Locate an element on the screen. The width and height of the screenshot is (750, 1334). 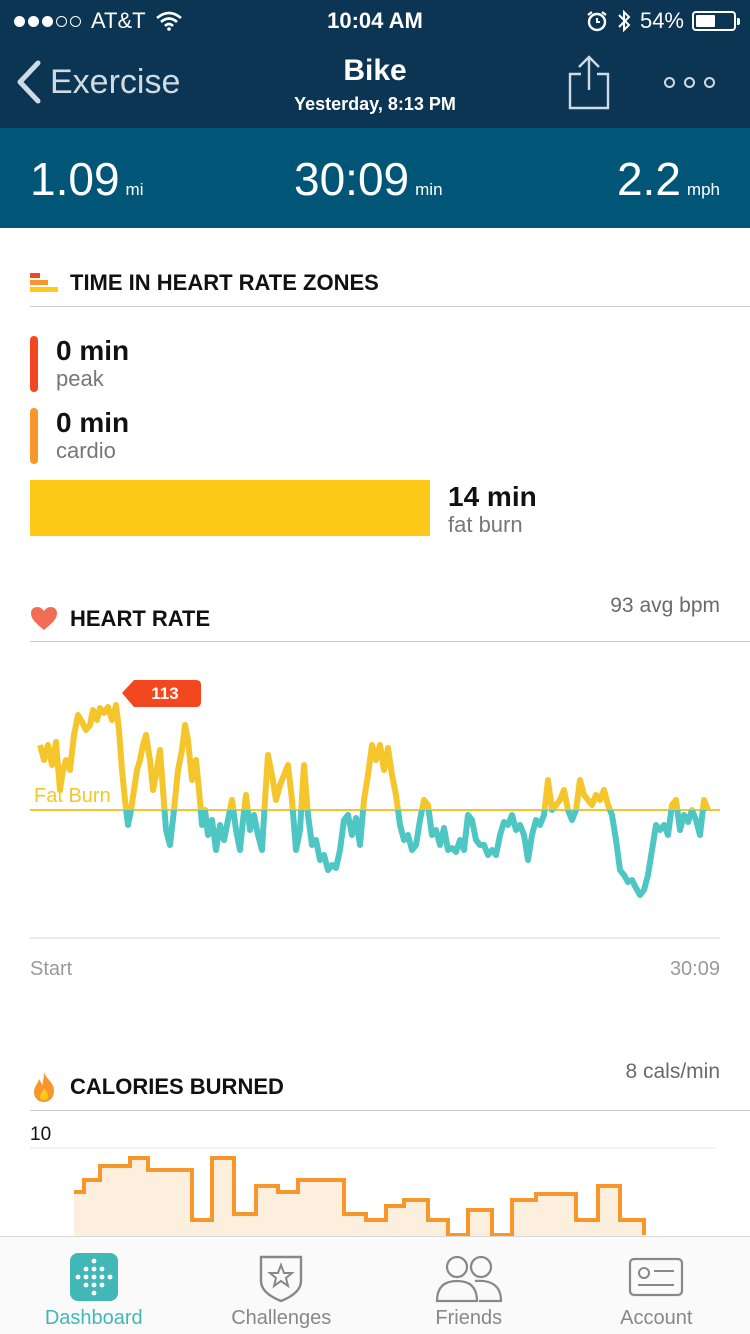
battery-icon is located at coordinates (716, 21).